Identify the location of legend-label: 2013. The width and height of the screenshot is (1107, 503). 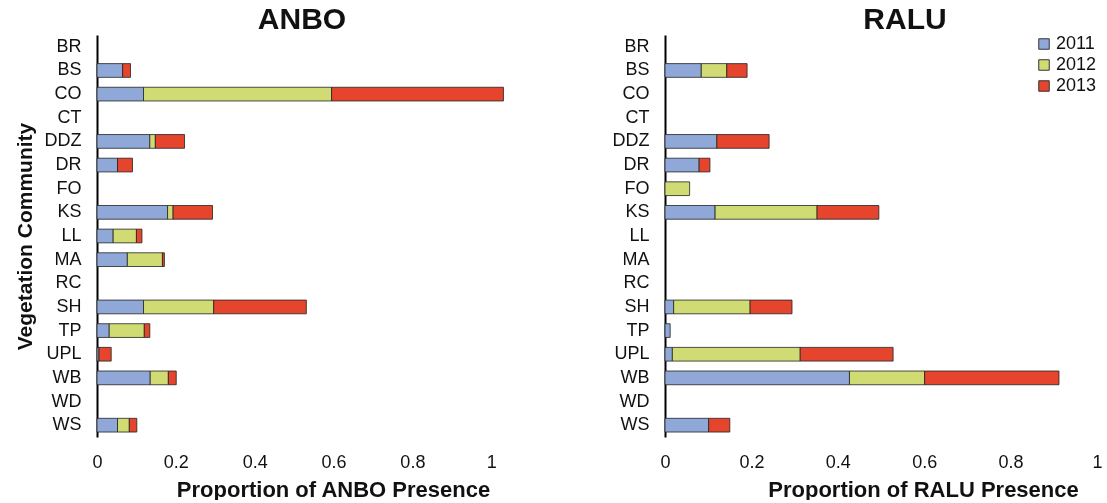
(1076, 85).